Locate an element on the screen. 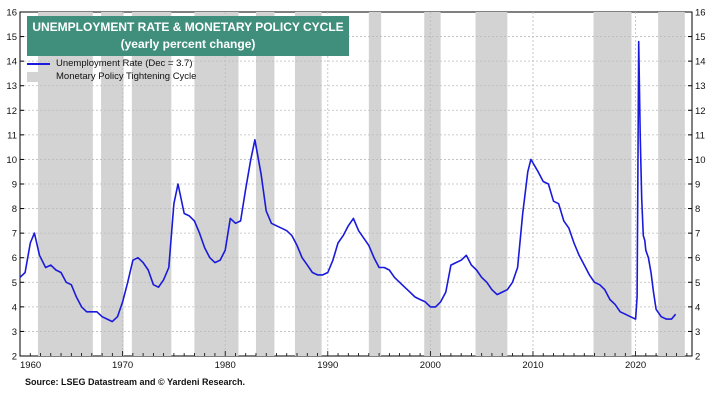  y-tick-label-left: 15 is located at coordinates (11, 37).